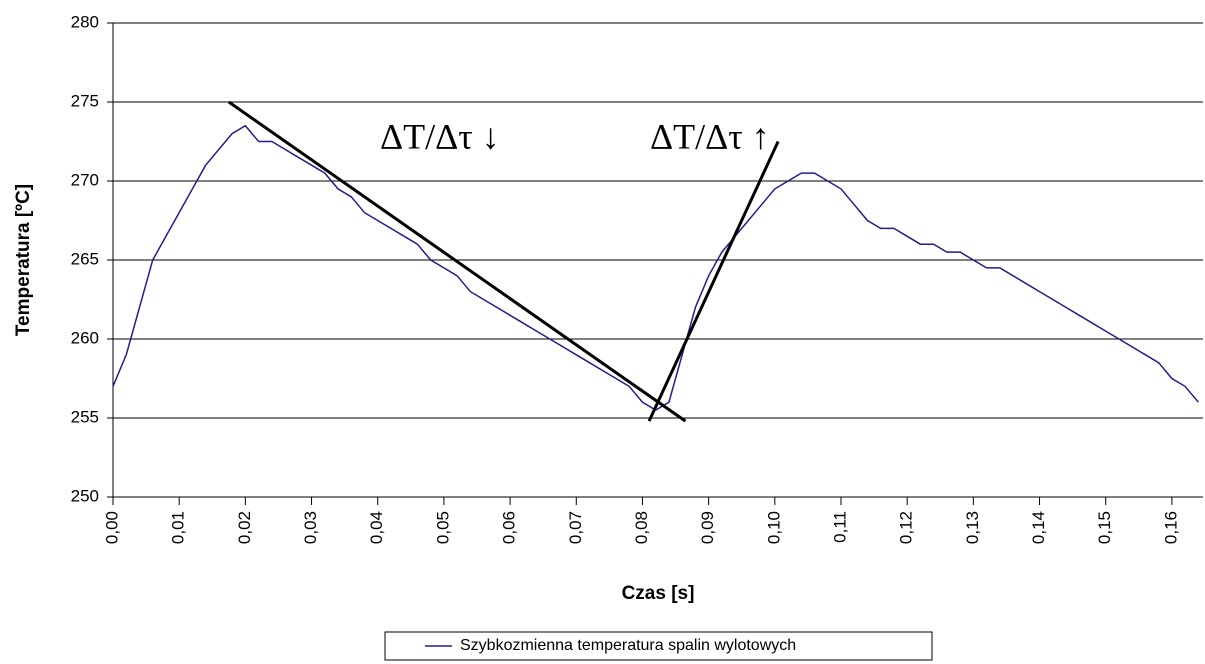  Describe the element at coordinates (773, 527) in the screenshot. I see `x-tick-label: 0,10` at that location.